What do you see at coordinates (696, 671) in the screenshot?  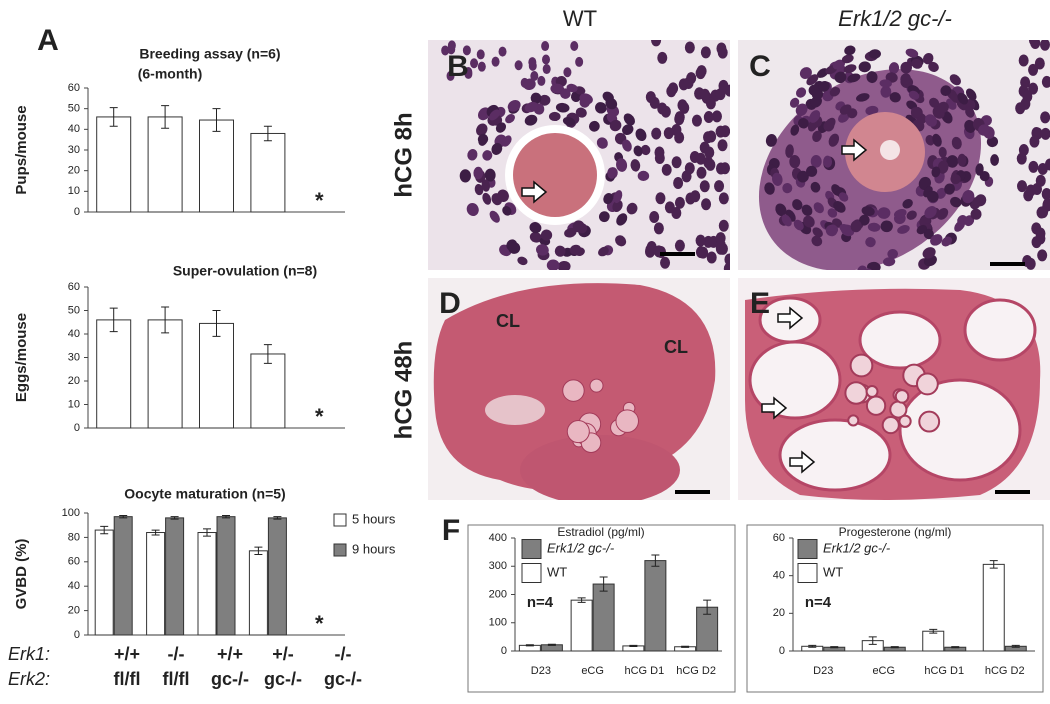 I see `x-tick-label: hCG D2` at bounding box center [696, 671].